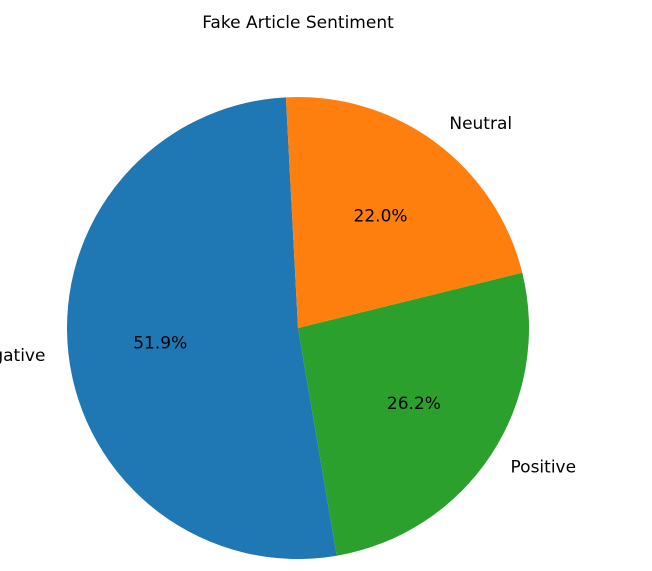 This screenshot has height=571, width=652. I want to click on percent-label-positive: 26.2%, so click(414, 404).